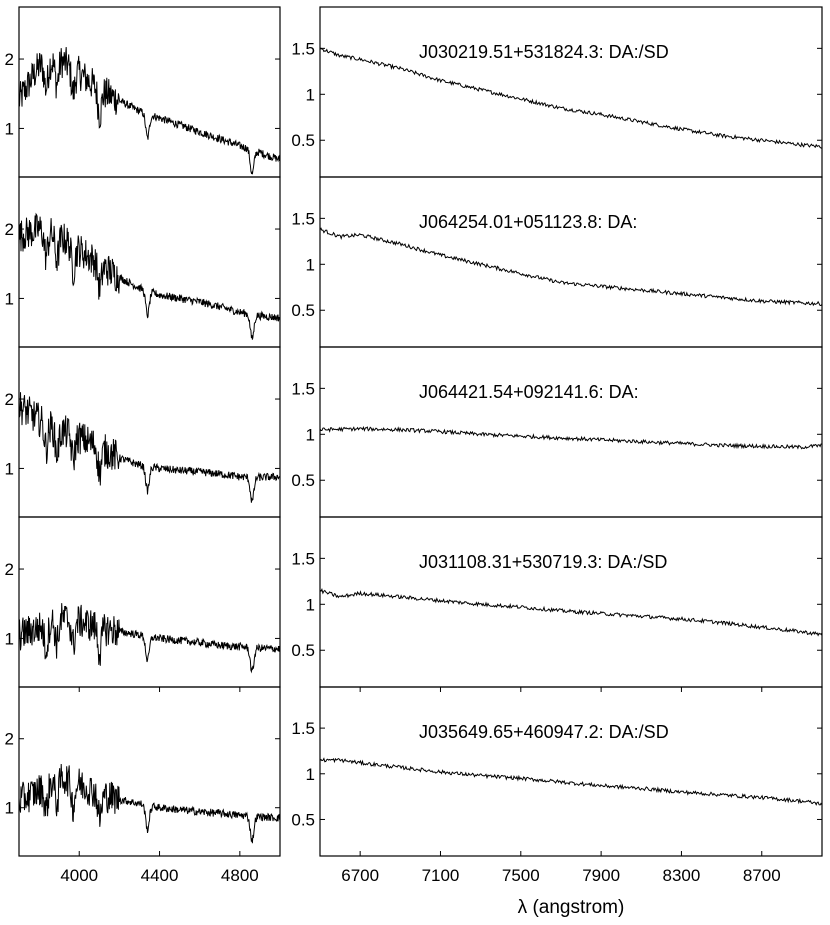 The height and width of the screenshot is (925, 830). I want to click on panel-left-1: 12, so click(142, 92).